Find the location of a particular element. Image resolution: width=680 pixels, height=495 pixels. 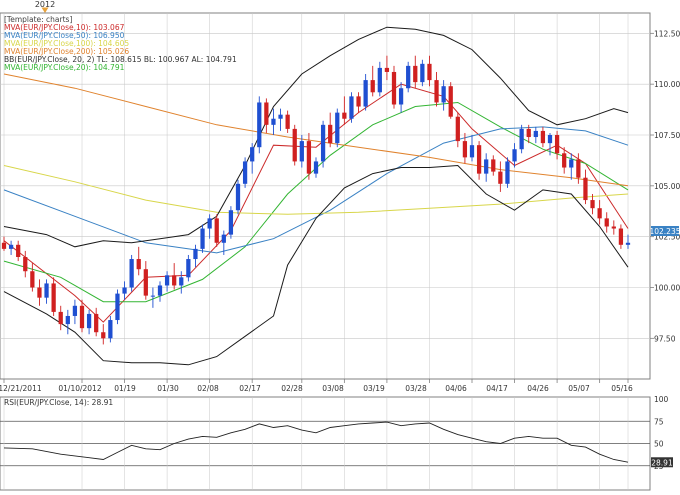

x-tick-label: 01/19 is located at coordinates (125, 388).